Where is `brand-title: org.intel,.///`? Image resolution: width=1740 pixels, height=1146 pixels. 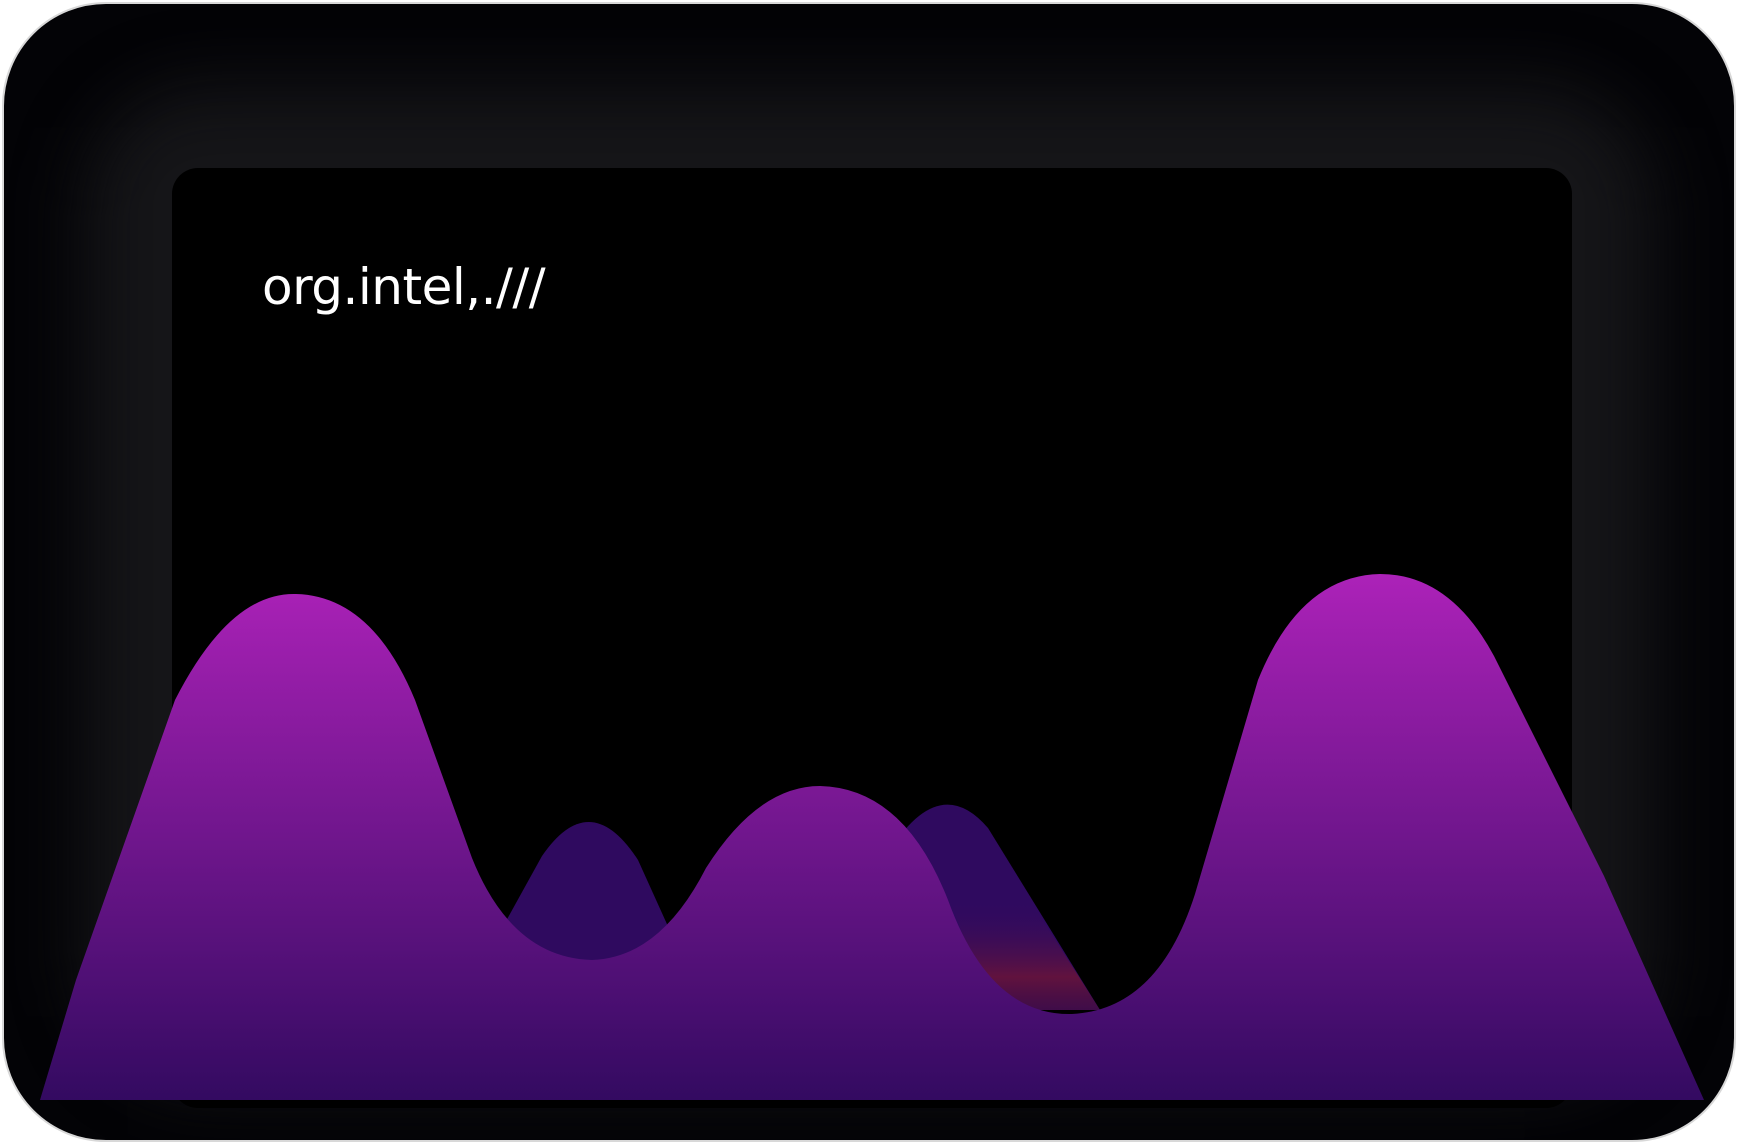 brand-title: org.intel,./// is located at coordinates (404, 287).